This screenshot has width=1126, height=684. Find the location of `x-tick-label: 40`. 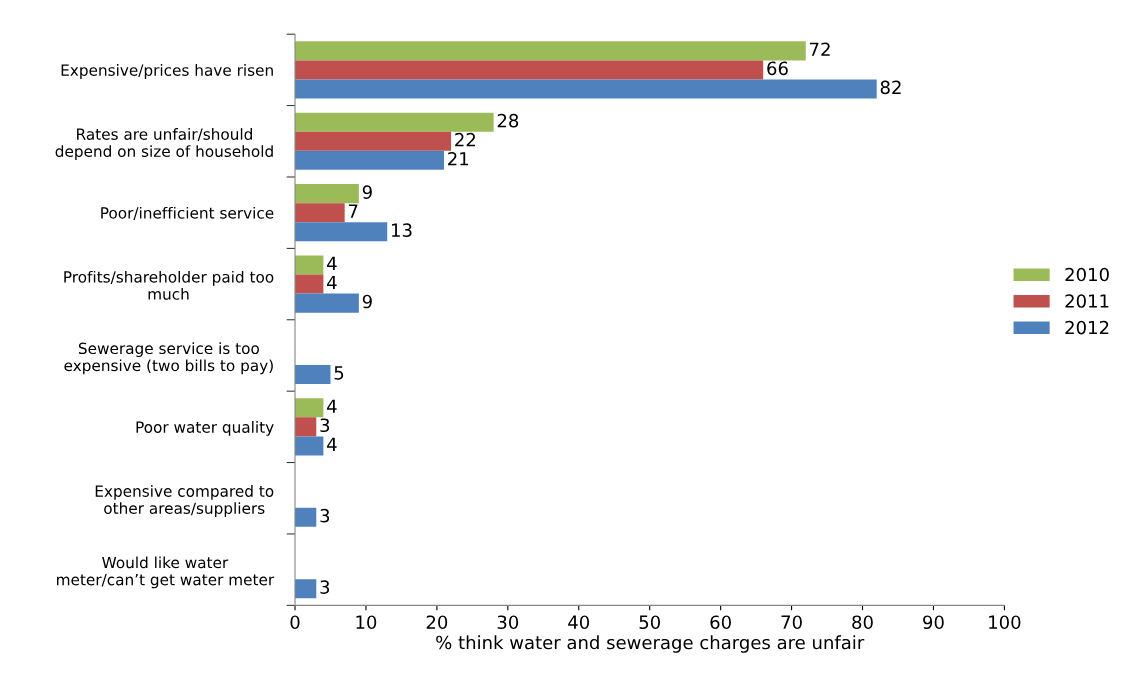

x-tick-label: 40 is located at coordinates (579, 622).